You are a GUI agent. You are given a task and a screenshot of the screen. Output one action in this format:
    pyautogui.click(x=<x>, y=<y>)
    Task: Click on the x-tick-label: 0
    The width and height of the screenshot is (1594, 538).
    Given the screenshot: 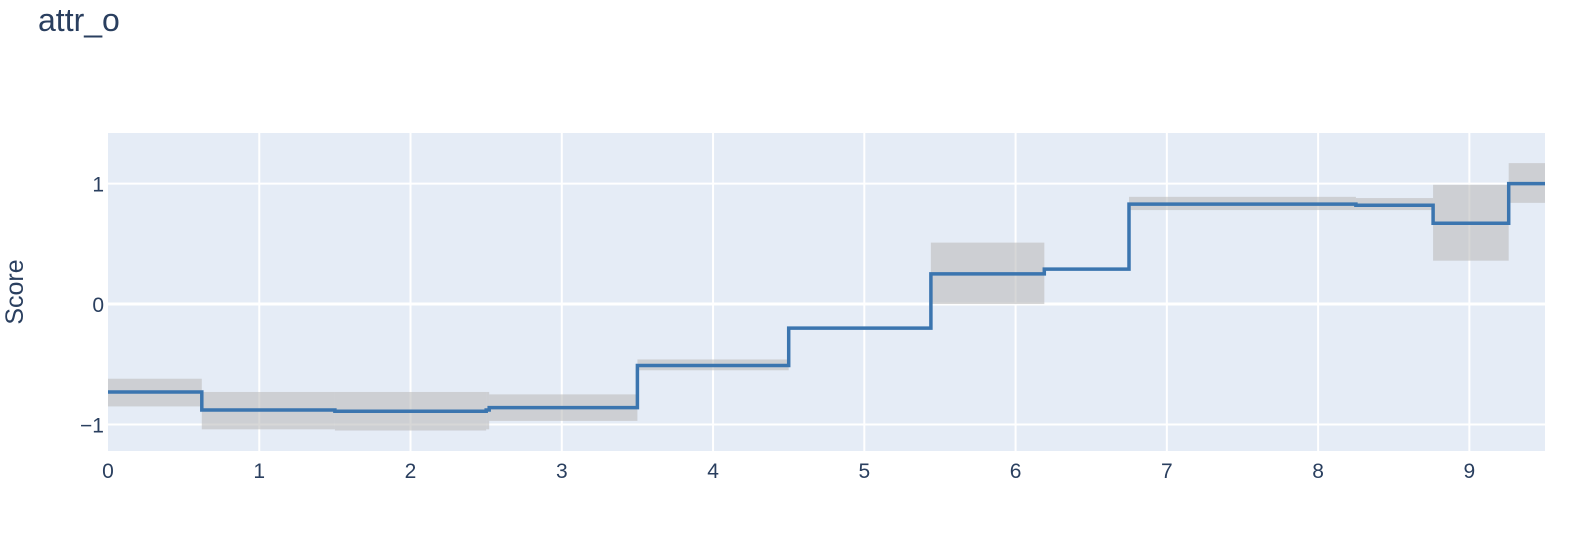 What is the action you would take?
    pyautogui.click(x=108, y=471)
    